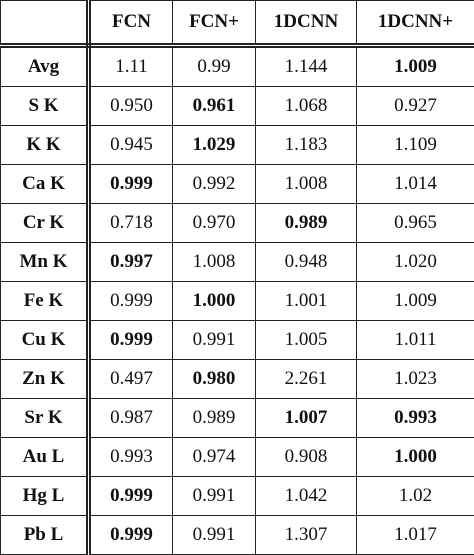 This screenshot has width=474, height=555. What do you see at coordinates (214, 223) in the screenshot?
I see `value-cell: 0.970` at bounding box center [214, 223].